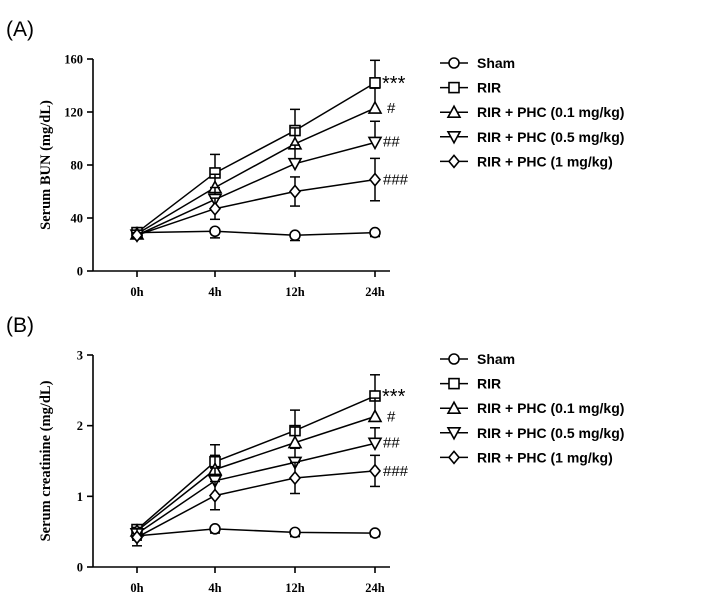  I want to click on y-tick-label: 1, so click(80, 497).